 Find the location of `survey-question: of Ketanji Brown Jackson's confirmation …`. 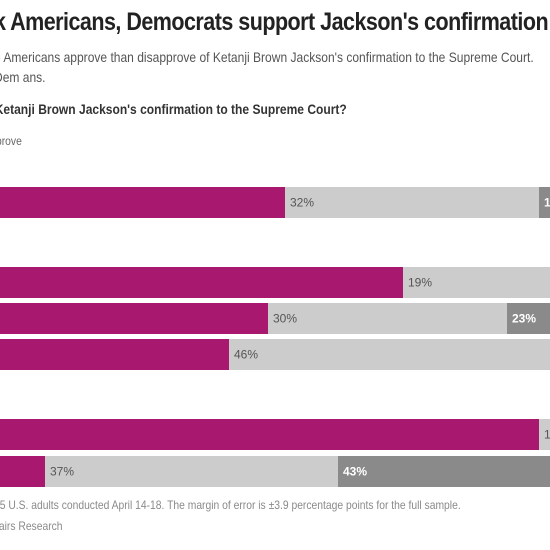

survey-question: of Ketanji Brown Jackson's confirmation … is located at coordinates (173, 109).